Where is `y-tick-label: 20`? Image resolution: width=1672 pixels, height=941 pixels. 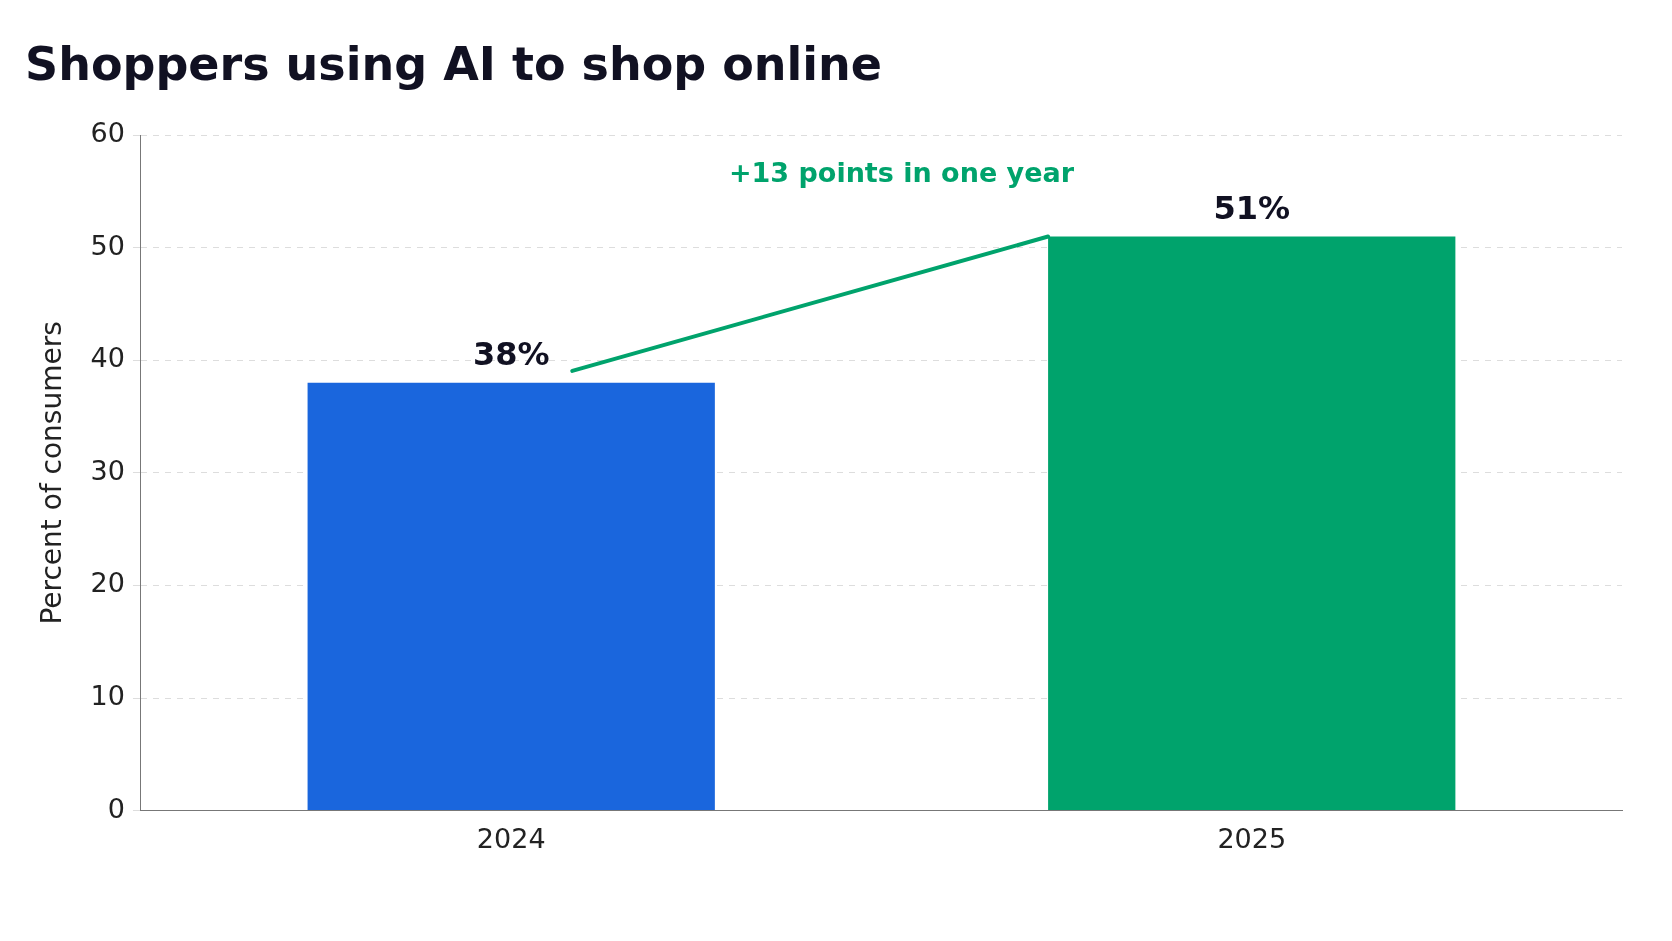 y-tick-label: 20 is located at coordinates (107, 583).